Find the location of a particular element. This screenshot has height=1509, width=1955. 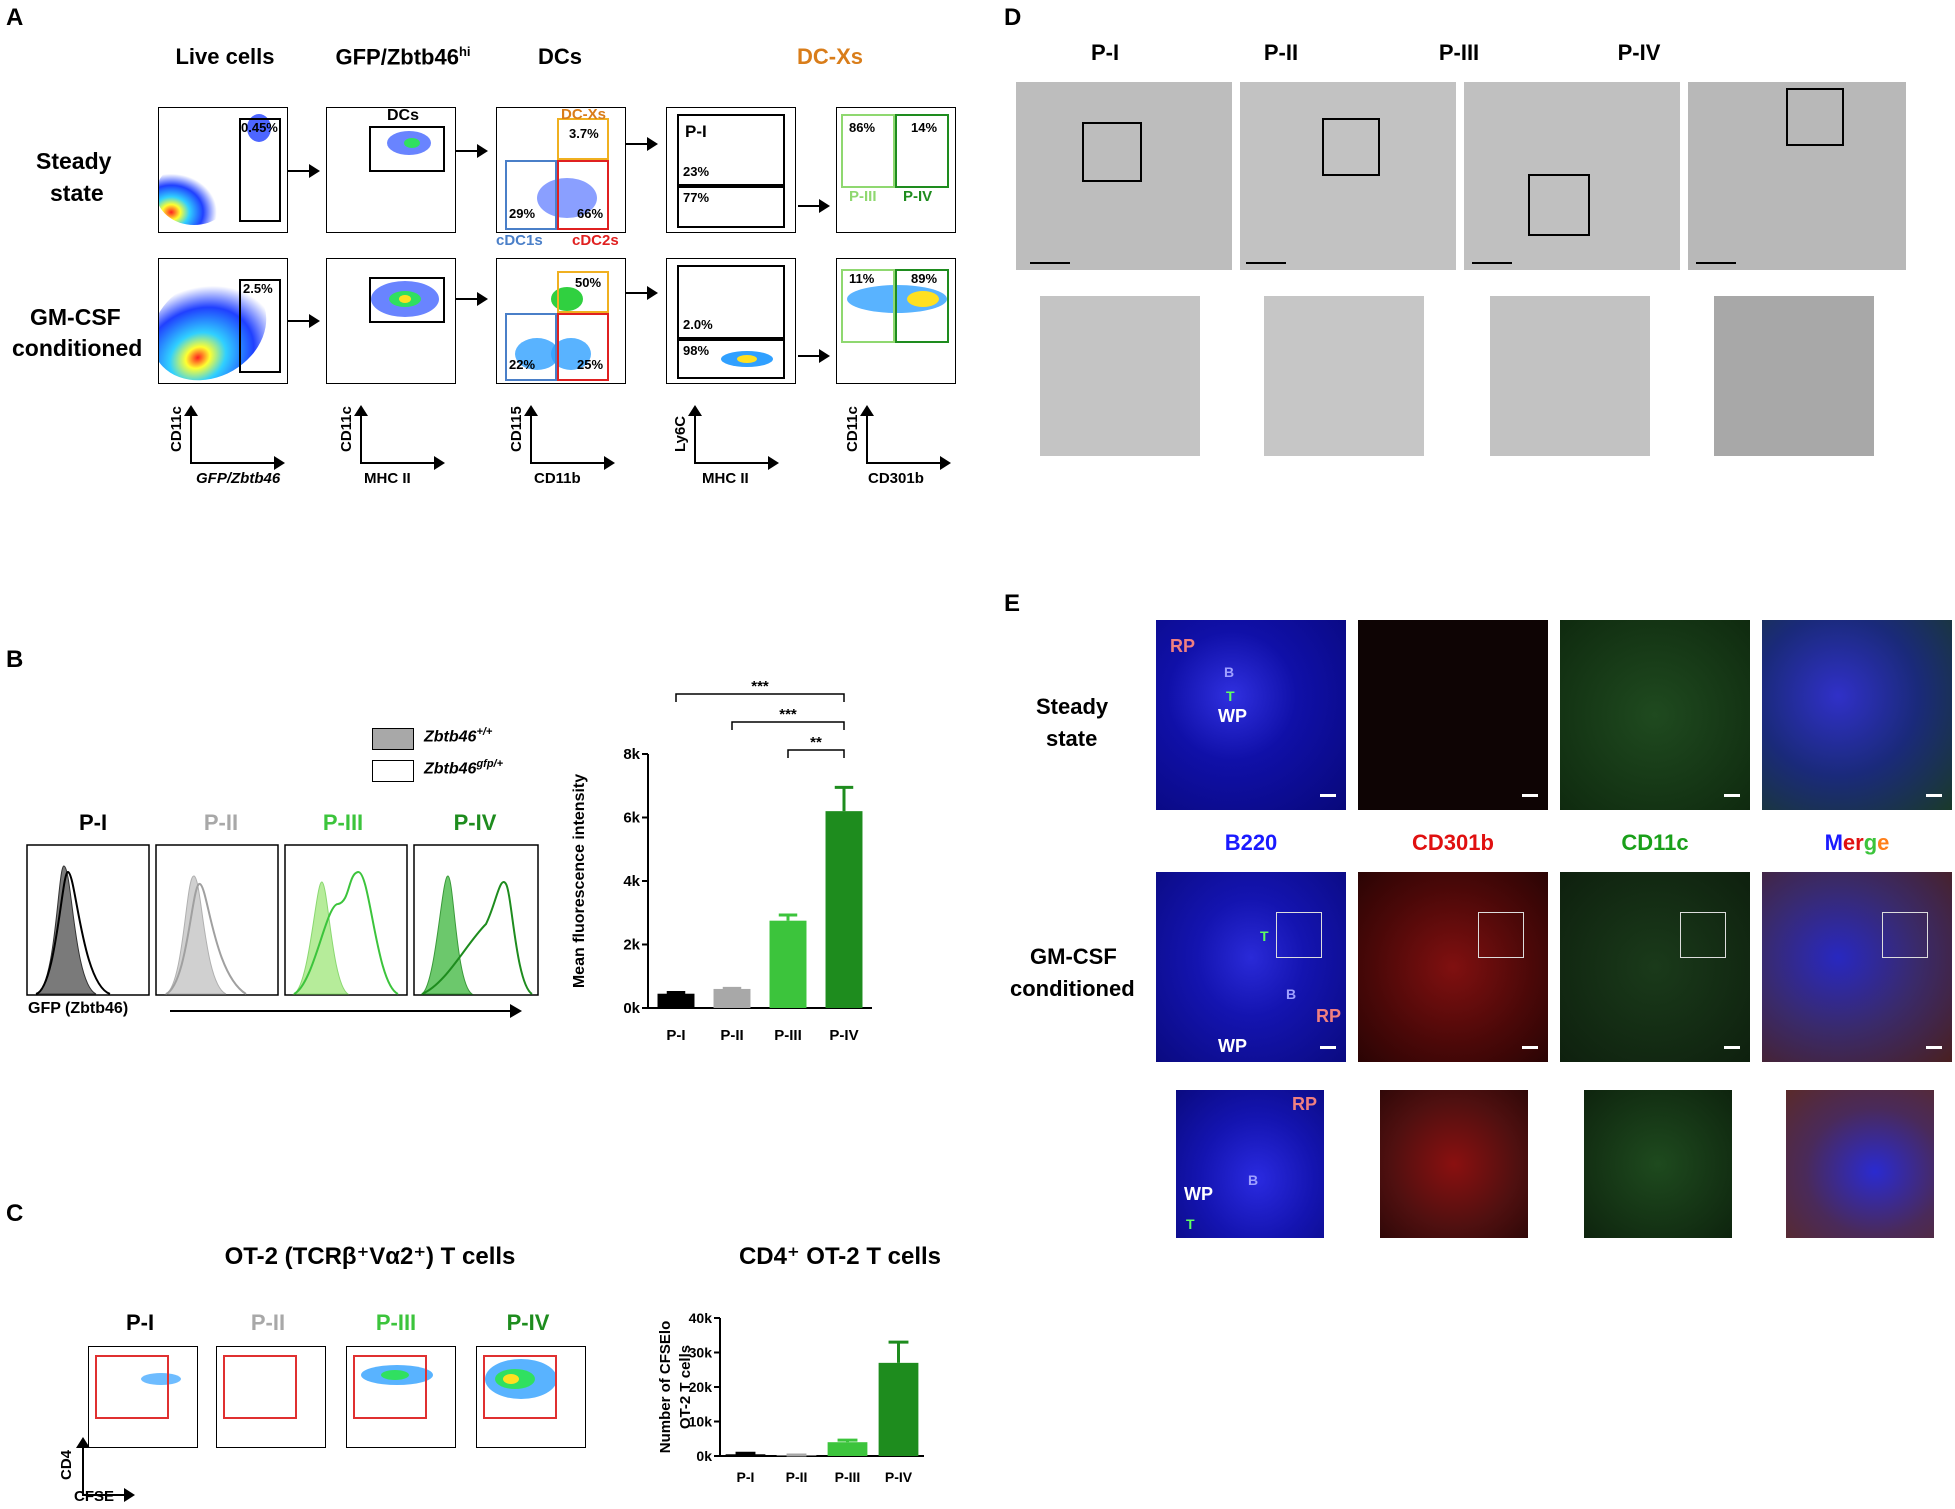

histogram-panel is located at coordinates (282, 920).